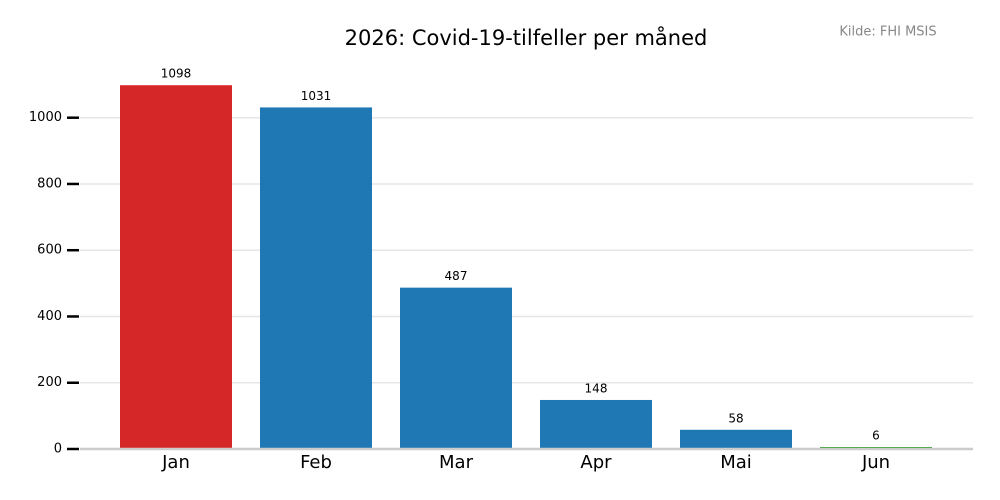  What do you see at coordinates (736, 462) in the screenshot?
I see `x-tick-label: Mai` at bounding box center [736, 462].